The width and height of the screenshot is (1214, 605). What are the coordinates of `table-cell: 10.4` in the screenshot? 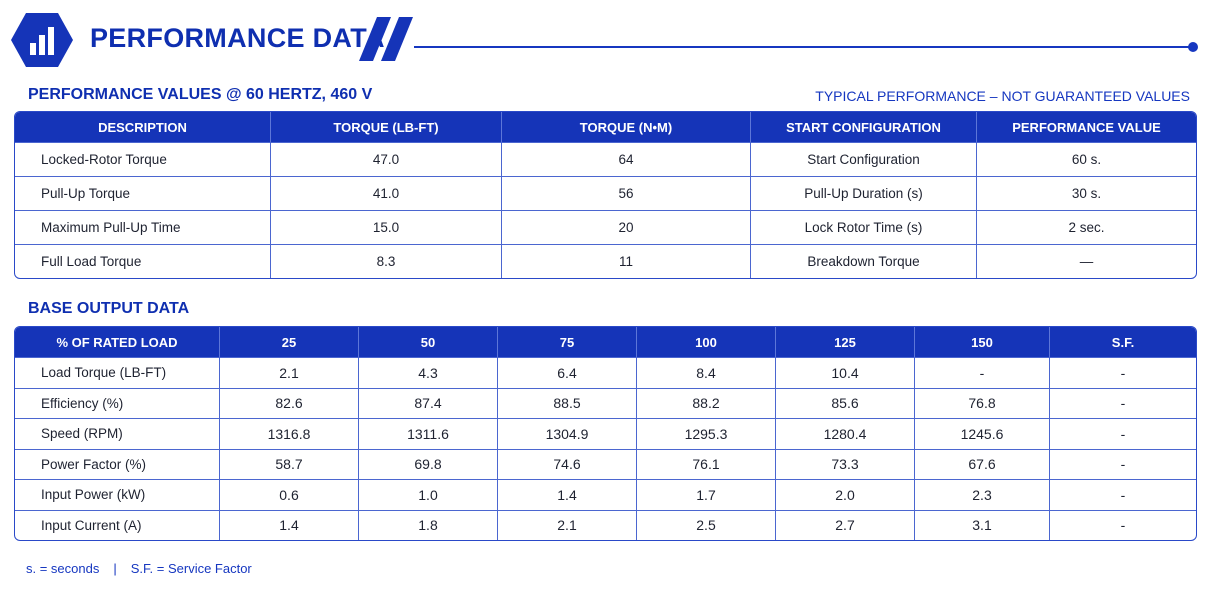 It's located at (845, 372).